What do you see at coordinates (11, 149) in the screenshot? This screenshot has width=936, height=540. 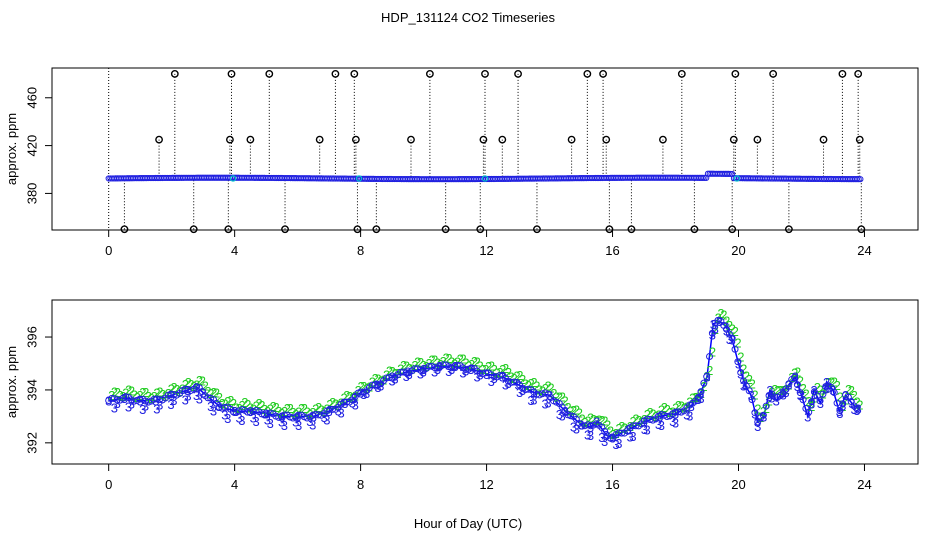 I see `top-y-axis-label: approx. ppm` at bounding box center [11, 149].